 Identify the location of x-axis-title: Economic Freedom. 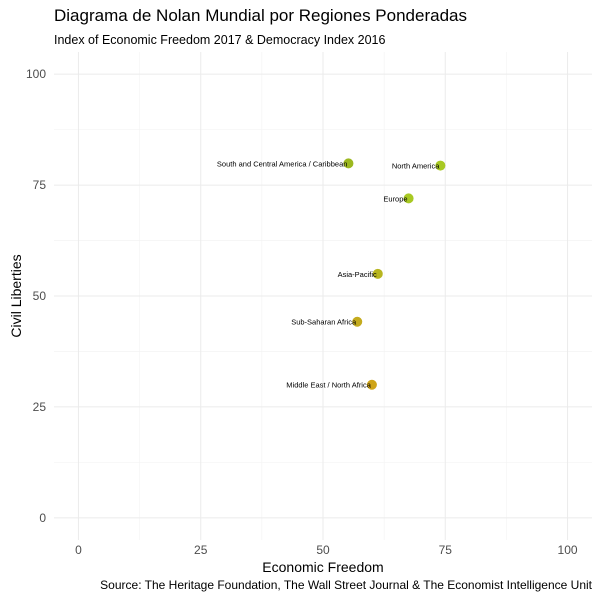
(322, 567).